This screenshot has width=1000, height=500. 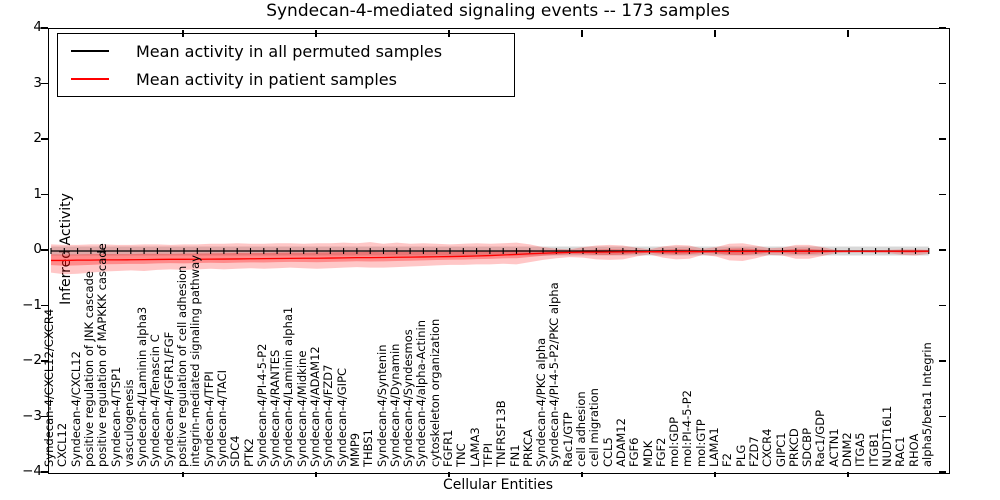 I want to click on x-tick-label: FGF2, so click(x=660, y=452).